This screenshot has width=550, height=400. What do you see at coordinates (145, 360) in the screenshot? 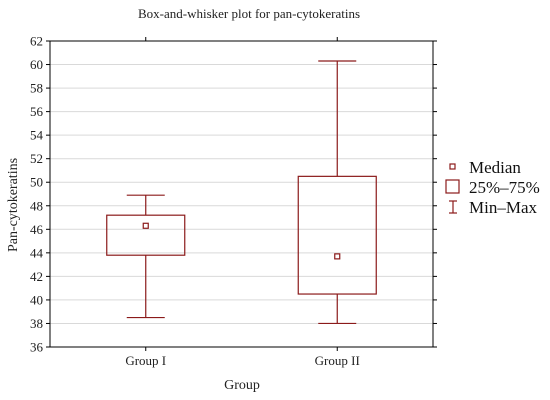
I see `x-tick-label: Group I` at bounding box center [145, 360].